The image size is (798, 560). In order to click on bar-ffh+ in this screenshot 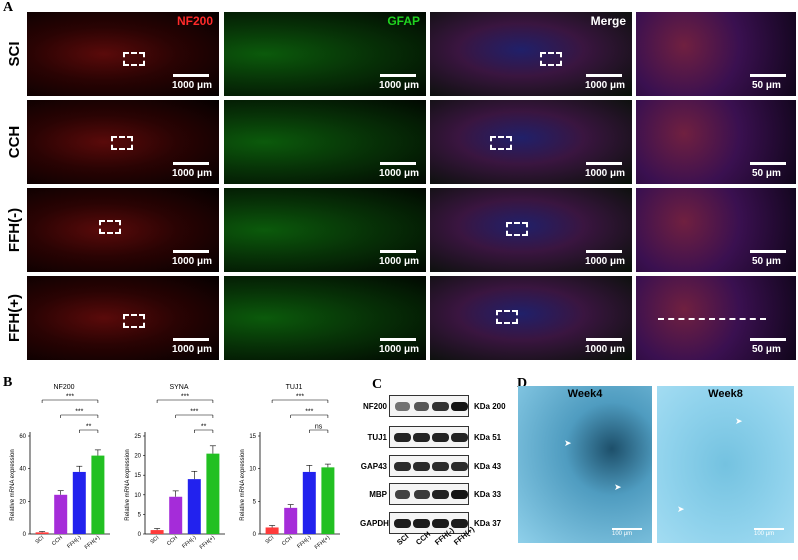, I will do `click(328, 500)`.